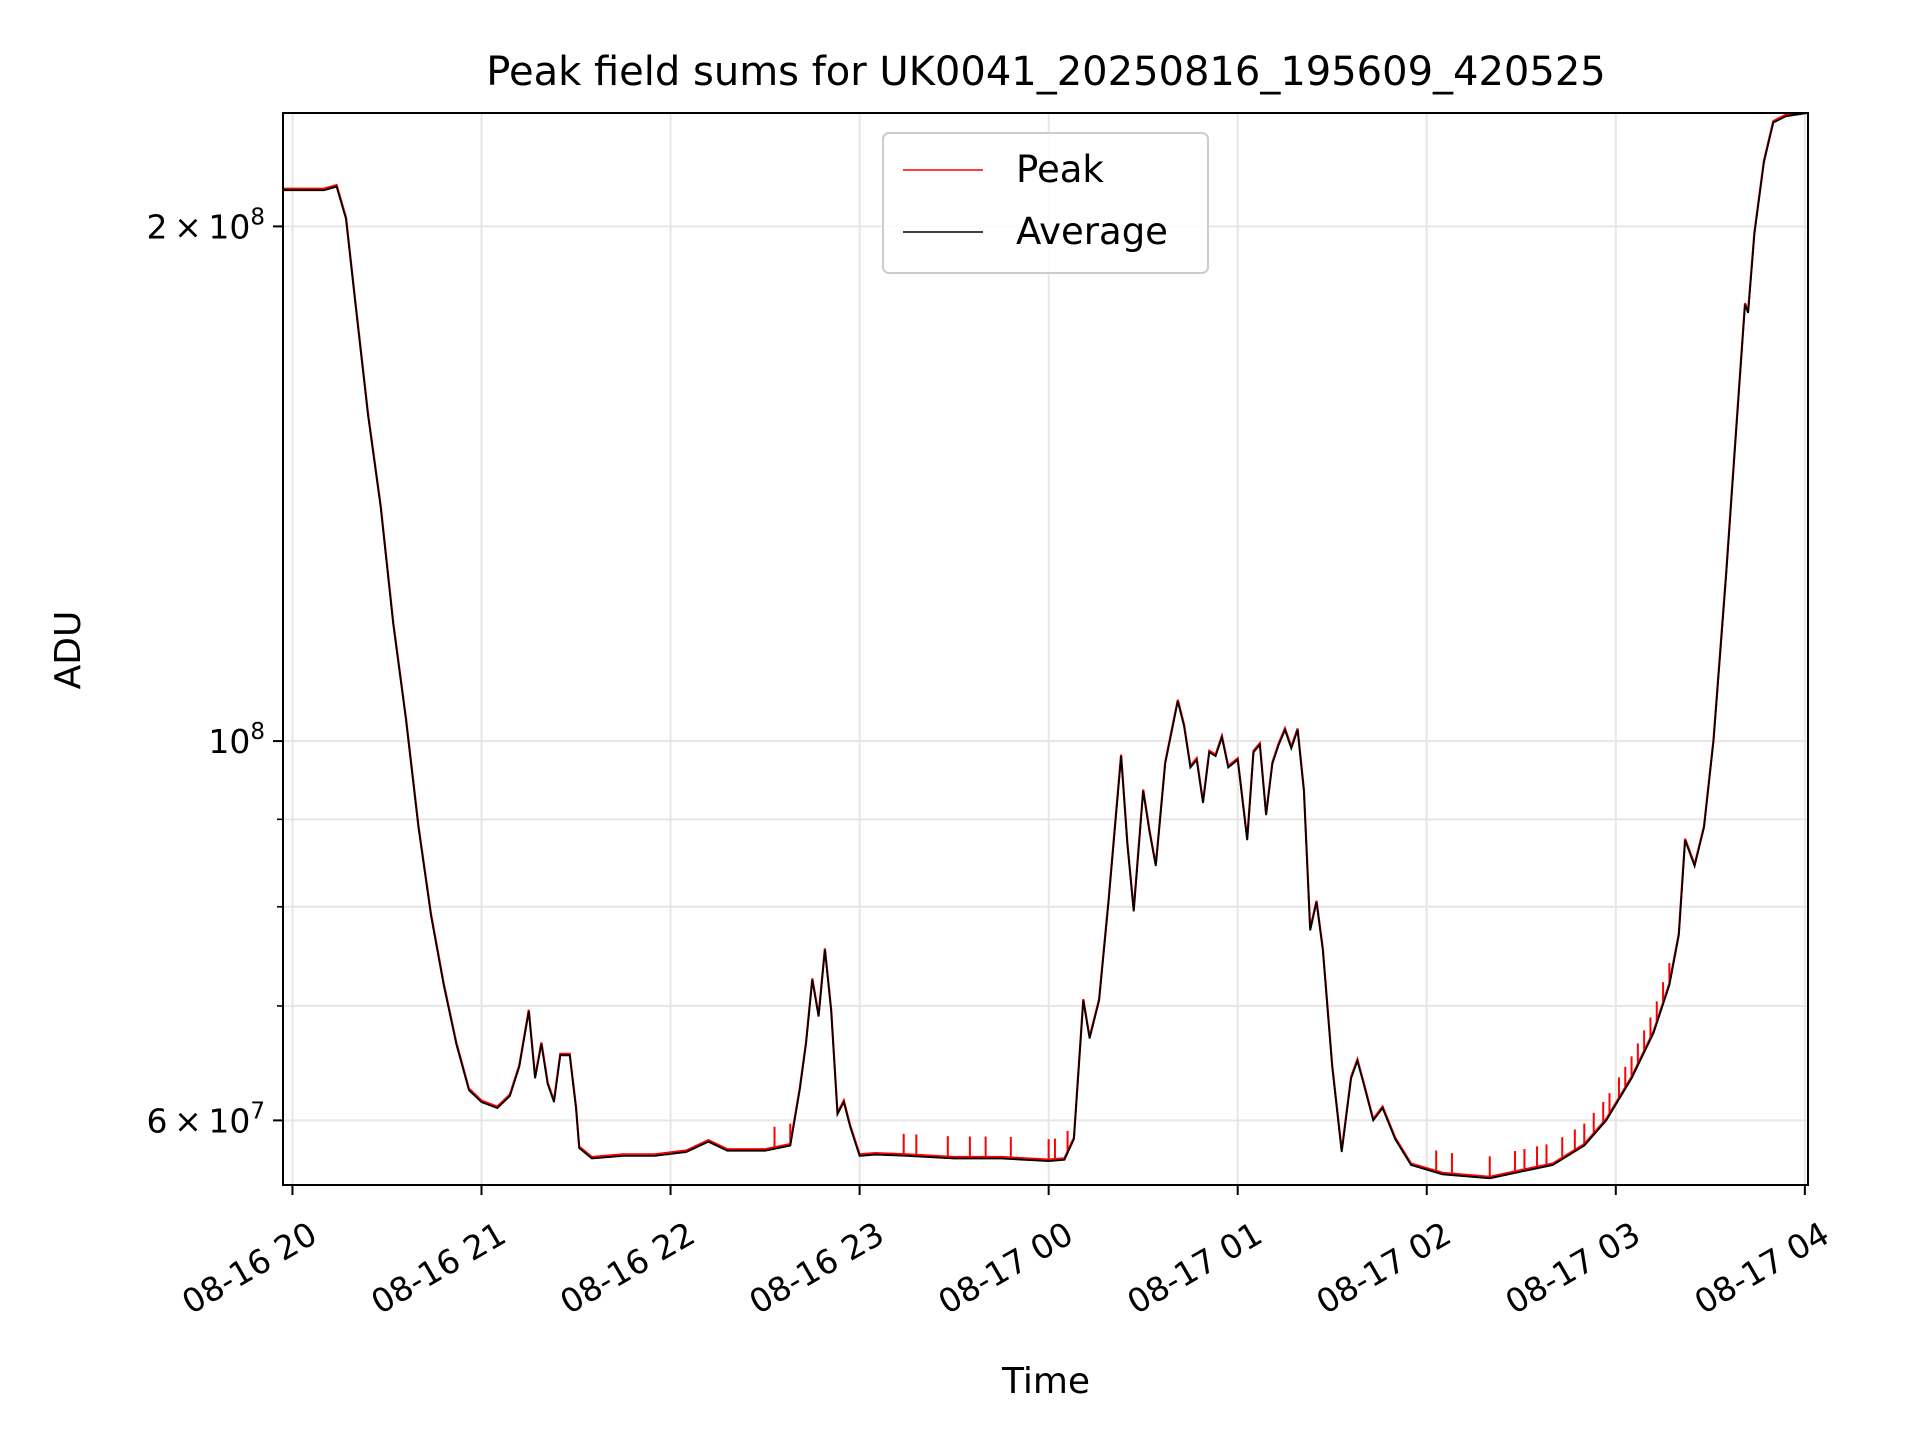  I want to click on legend: Peak Average, so click(1045, 203).